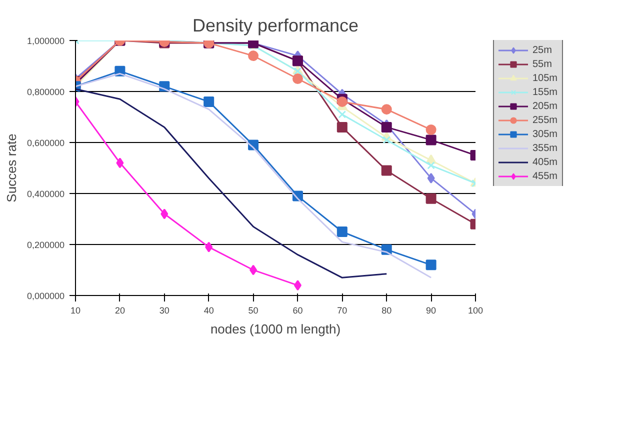  I want to click on y-tick-label: 0,800000, so click(45, 92).